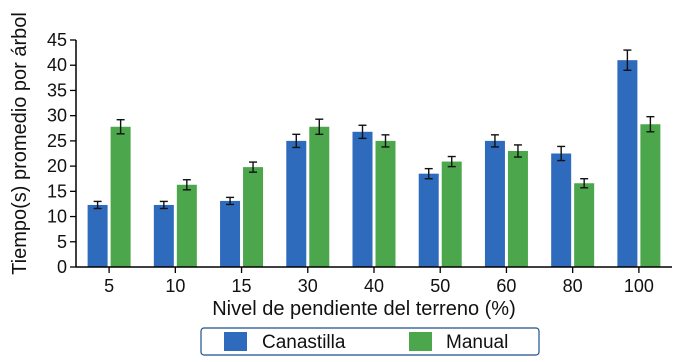 This screenshot has height=362, width=678. What do you see at coordinates (477, 342) in the screenshot?
I see `legend-label-manual: Manual` at bounding box center [477, 342].